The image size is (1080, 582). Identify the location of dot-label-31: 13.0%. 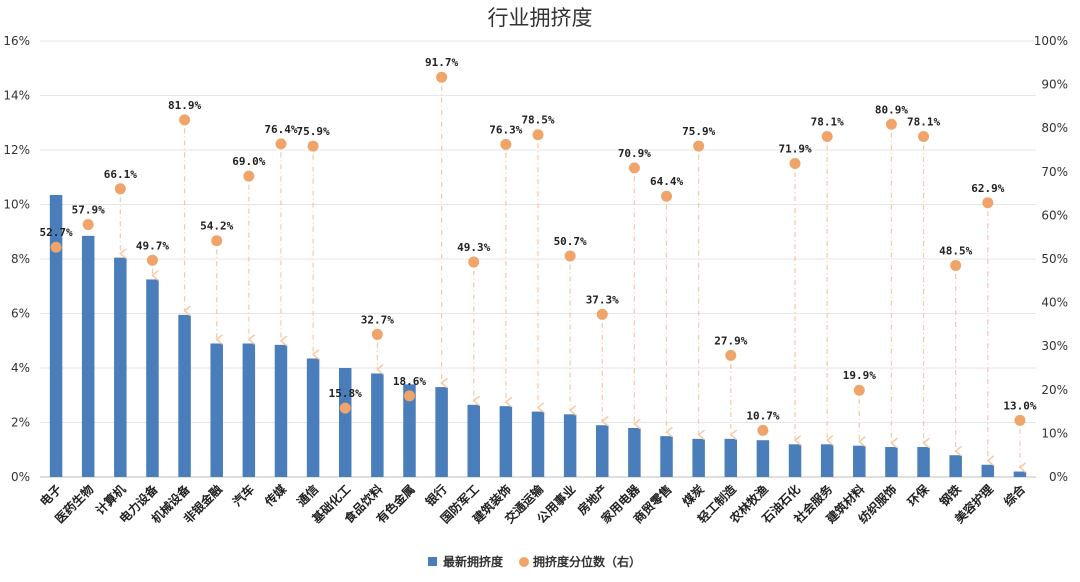
(1019, 405).